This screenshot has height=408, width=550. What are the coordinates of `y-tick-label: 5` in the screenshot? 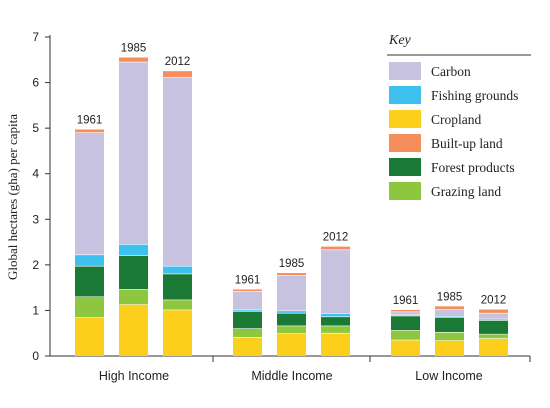 It's located at (35, 128).